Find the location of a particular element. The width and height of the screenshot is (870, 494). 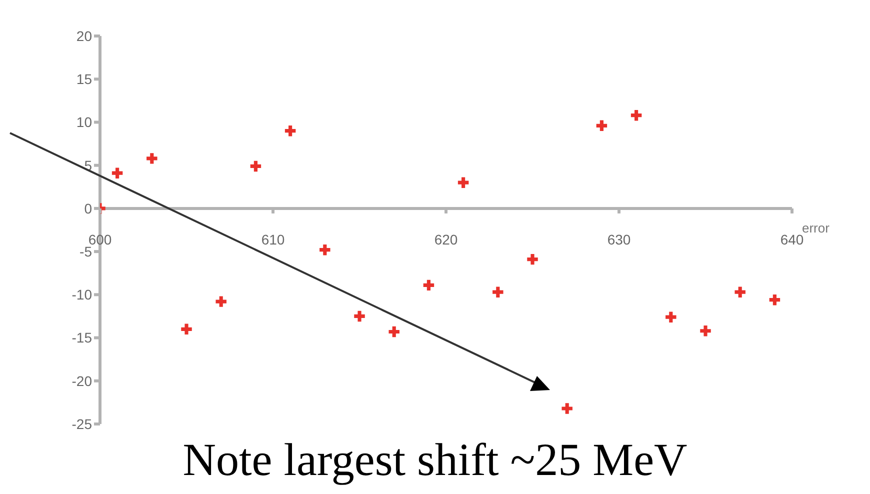

y-tick-label: 20 is located at coordinates (84, 36).